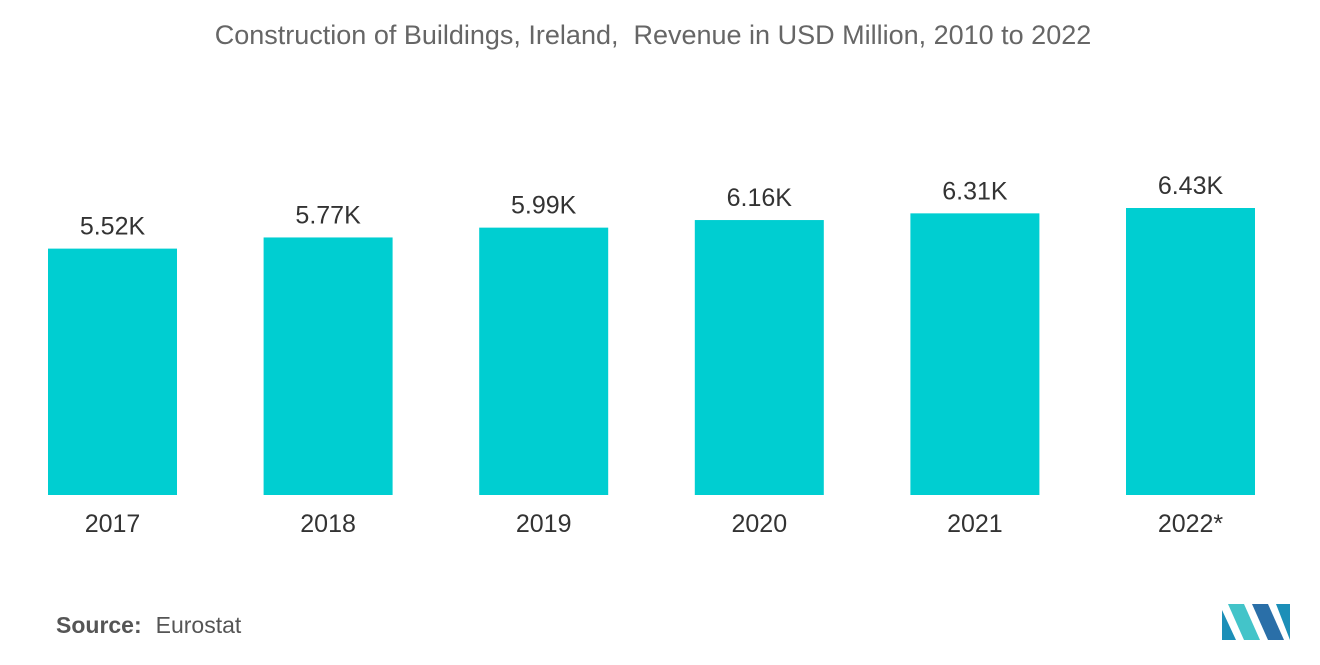 The width and height of the screenshot is (1320, 665). Describe the element at coordinates (759, 524) in the screenshot. I see `x-tick-label: 2020` at that location.